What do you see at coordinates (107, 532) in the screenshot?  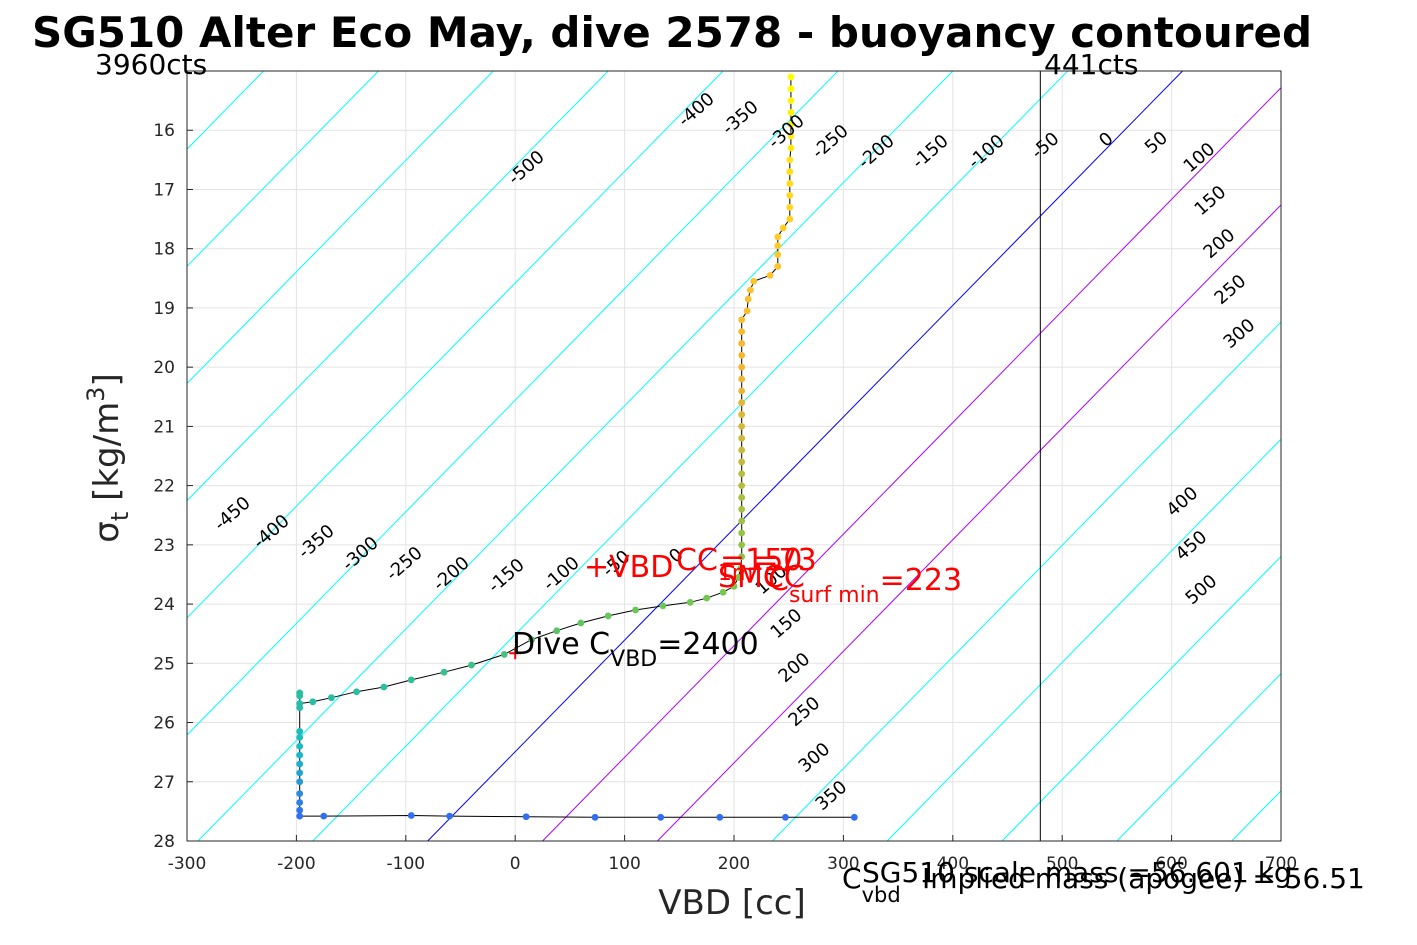 I see `y-label-sigma: σ` at bounding box center [107, 532].